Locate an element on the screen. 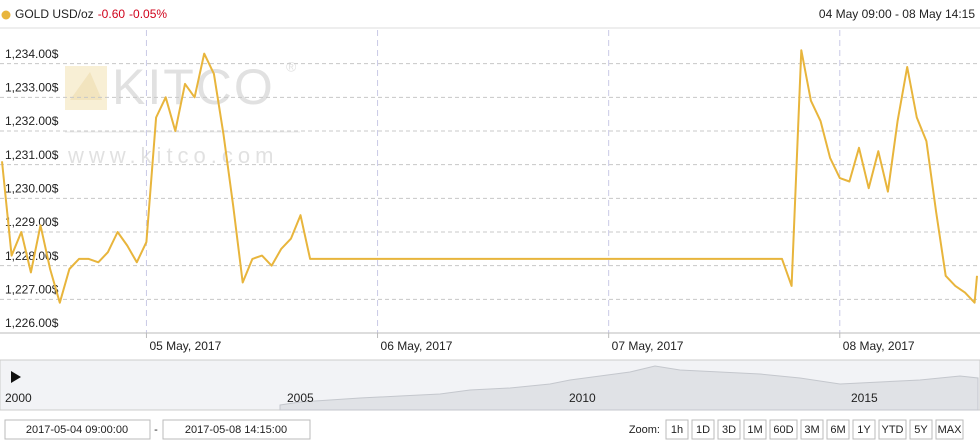 The height and width of the screenshot is (440, 980). zoom-button-label: 60D is located at coordinates (783, 430).